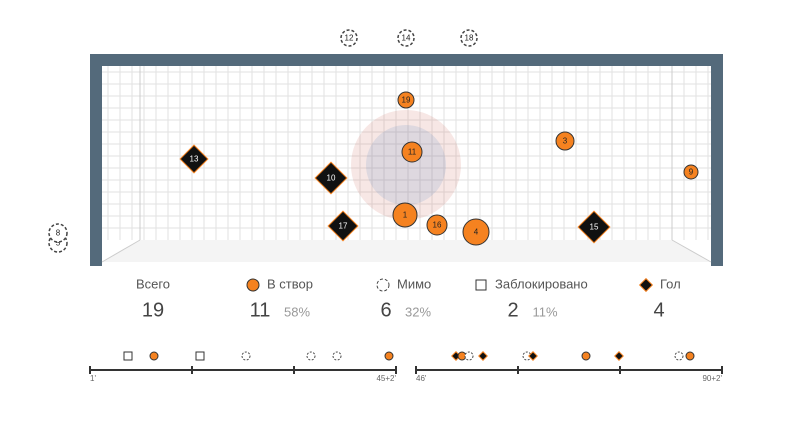  Describe the element at coordinates (414, 283) in the screenshot. I see `stat-label: Мимо` at that location.